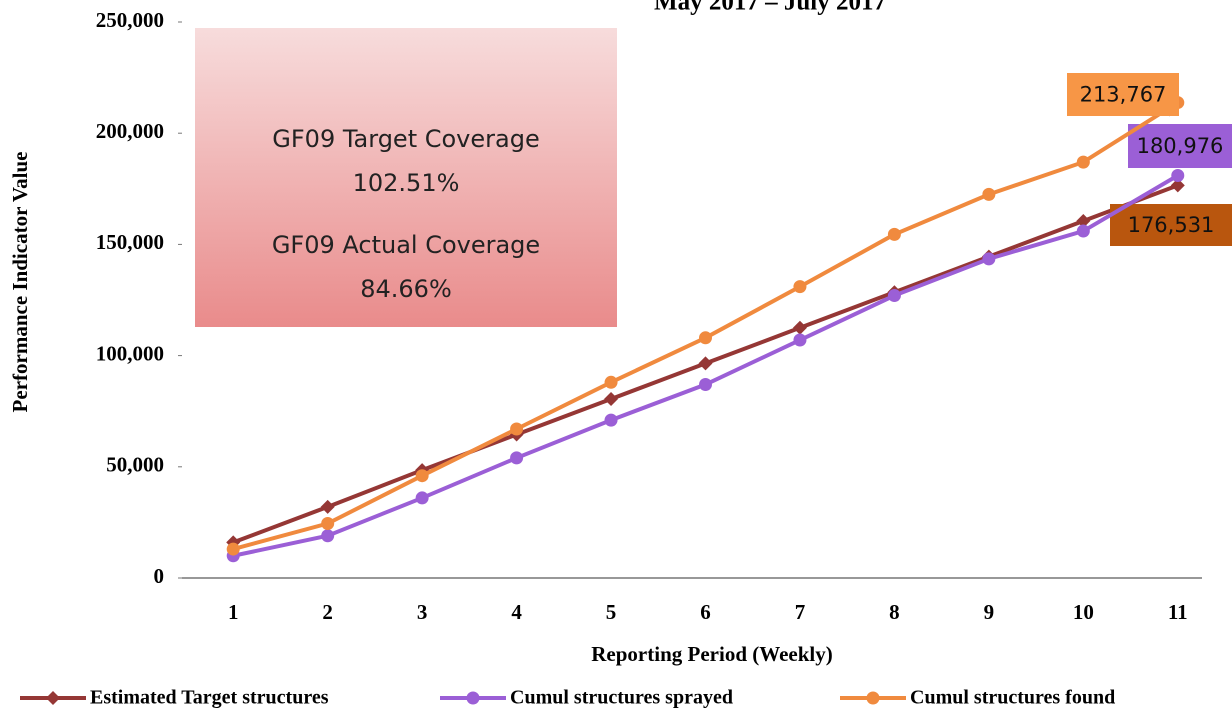 This screenshot has width=1232, height=715. What do you see at coordinates (621, 698) in the screenshot?
I see `legend-label: Cumul structures sprayed` at bounding box center [621, 698].